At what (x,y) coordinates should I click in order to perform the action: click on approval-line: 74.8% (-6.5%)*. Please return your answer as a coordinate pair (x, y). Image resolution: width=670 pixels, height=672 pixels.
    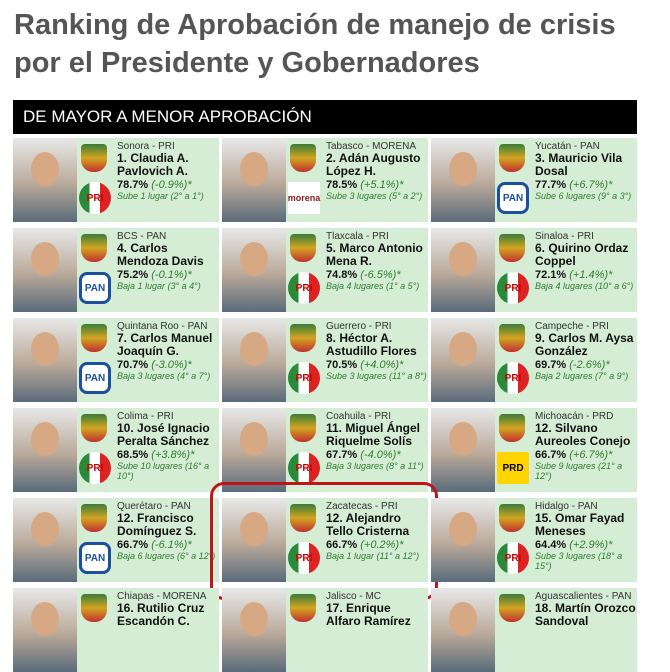
    Looking at the image, I should click on (377, 275).